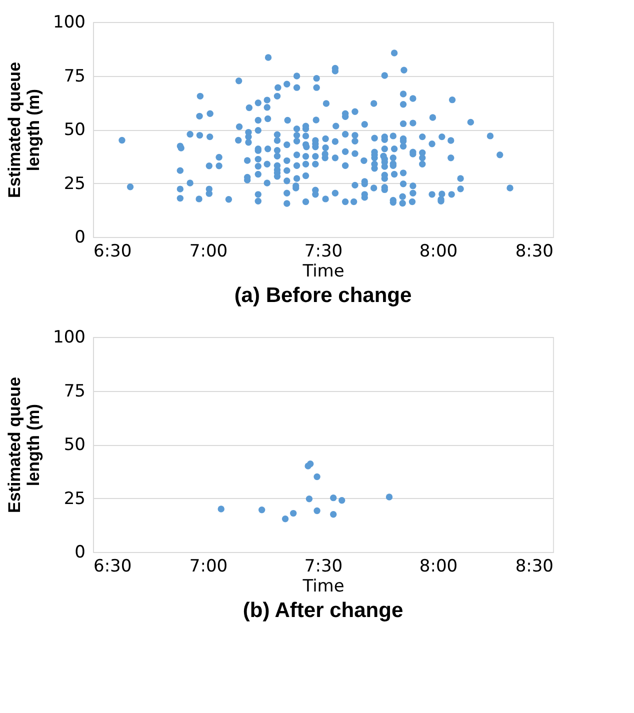 The height and width of the screenshot is (713, 634). What do you see at coordinates (323, 295) in the screenshot?
I see `text: (a) Before change` at bounding box center [323, 295].